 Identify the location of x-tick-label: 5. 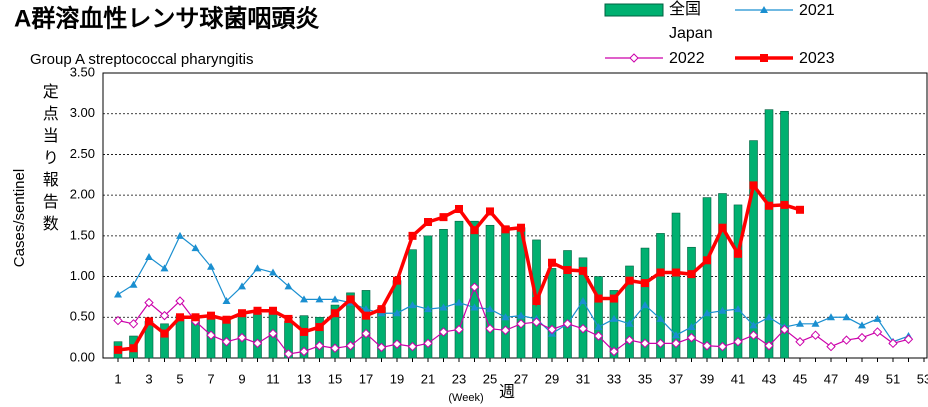
(179, 378).